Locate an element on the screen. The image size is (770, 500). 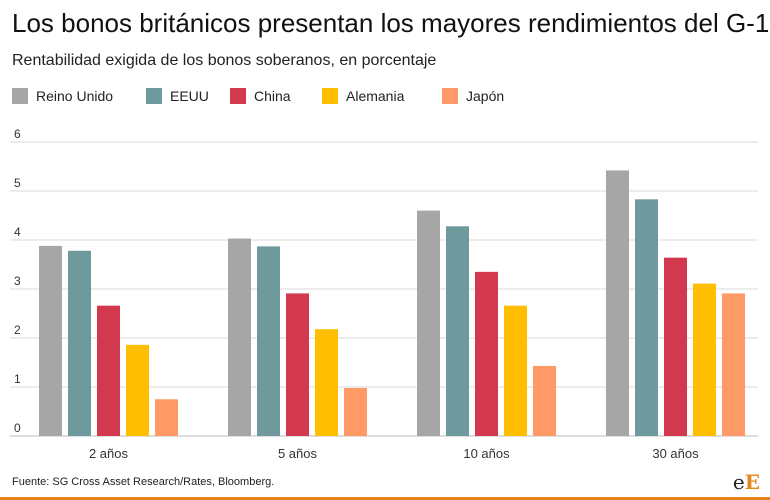
legend-item: Alemania is located at coordinates (363, 96).